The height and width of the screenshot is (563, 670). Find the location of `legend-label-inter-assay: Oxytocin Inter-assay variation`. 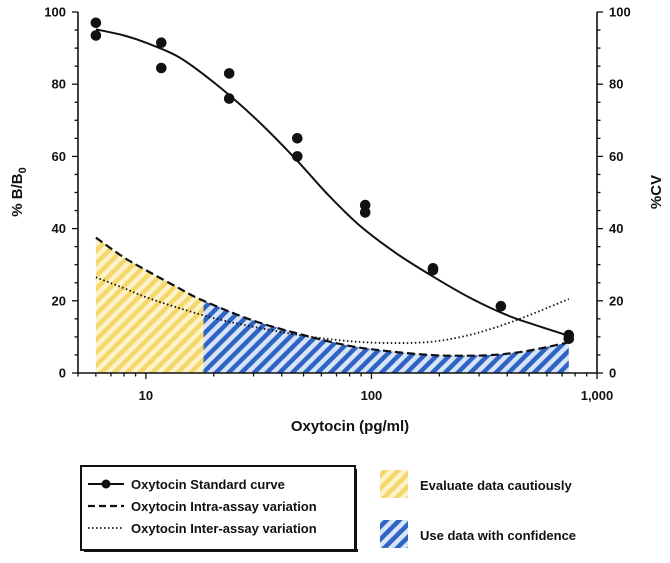

legend-label-inter-assay: Oxytocin Inter-assay variation is located at coordinates (224, 528).